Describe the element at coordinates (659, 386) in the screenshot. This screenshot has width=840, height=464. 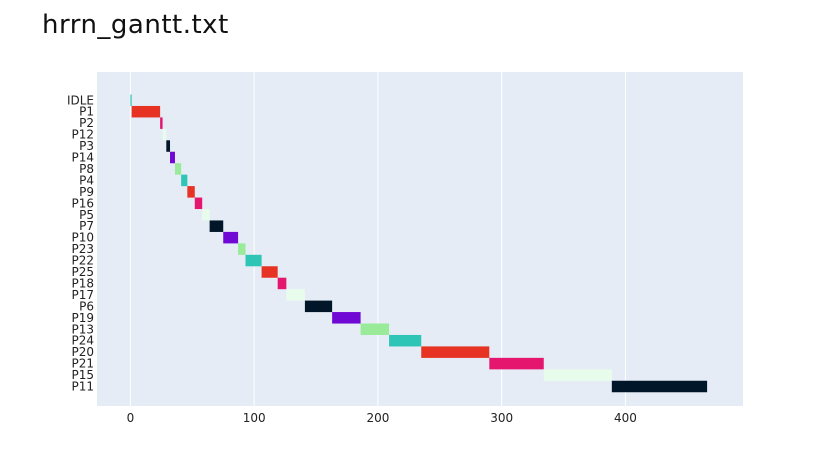
I see `gantt-bar-p11` at that location.